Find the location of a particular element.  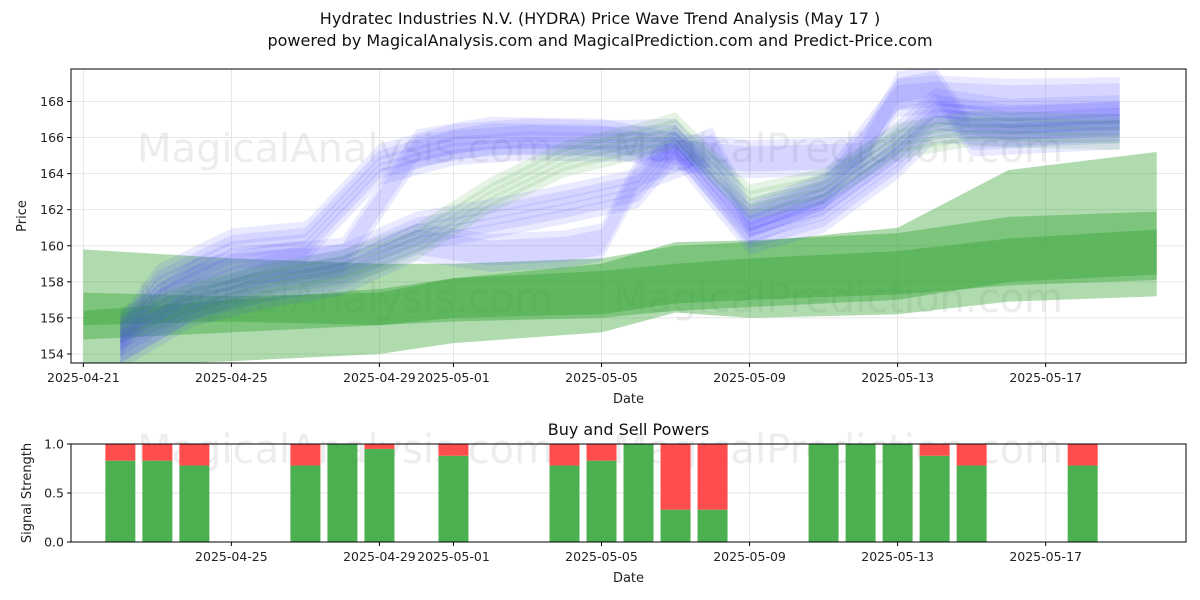

y-tick-label: 158 is located at coordinates (52, 281).